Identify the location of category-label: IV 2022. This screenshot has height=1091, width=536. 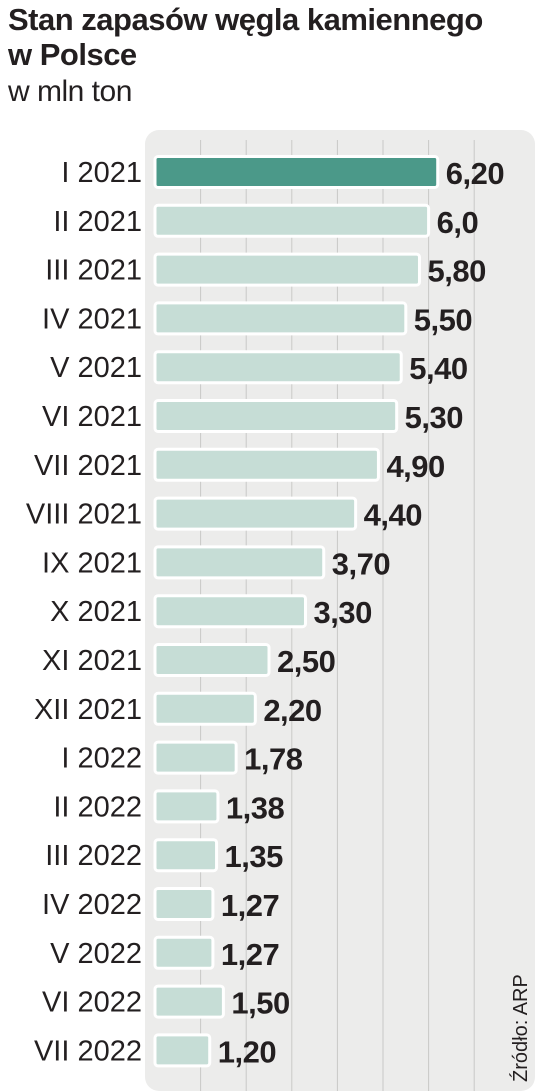
(92, 905).